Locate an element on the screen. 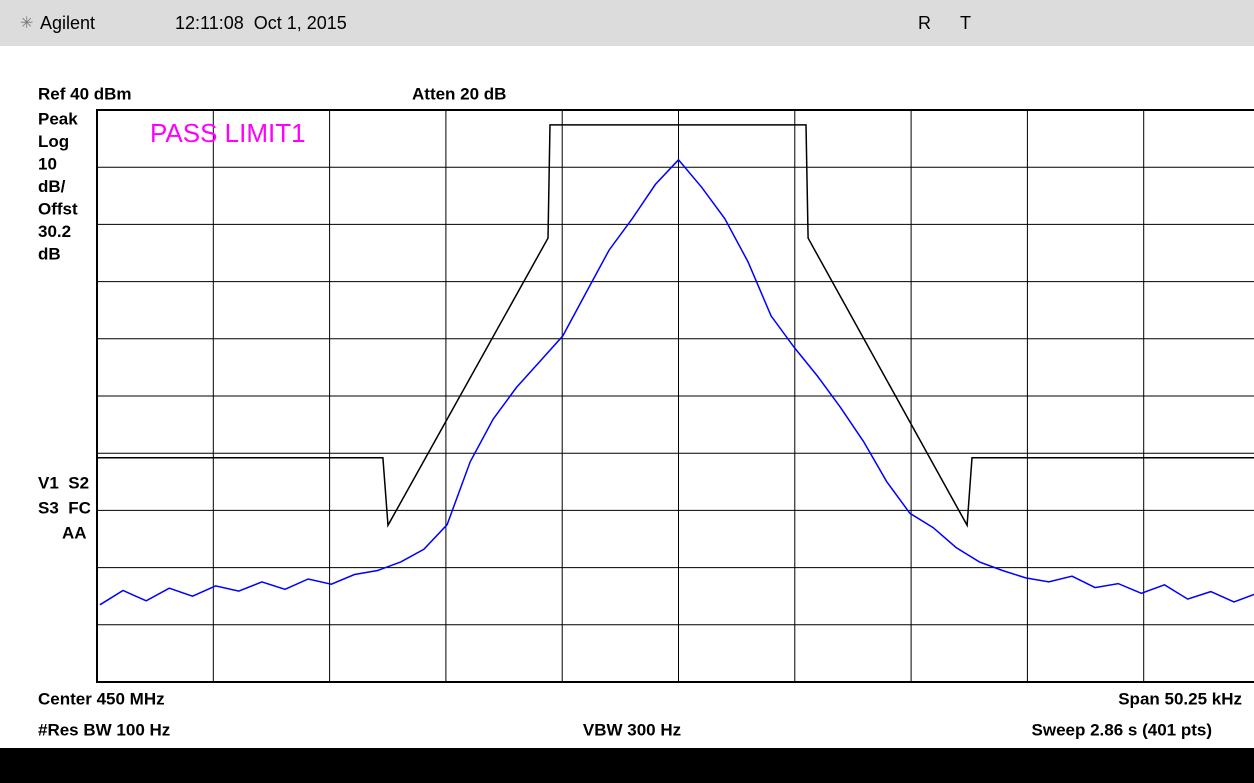  setting: 10 is located at coordinates (47, 163).